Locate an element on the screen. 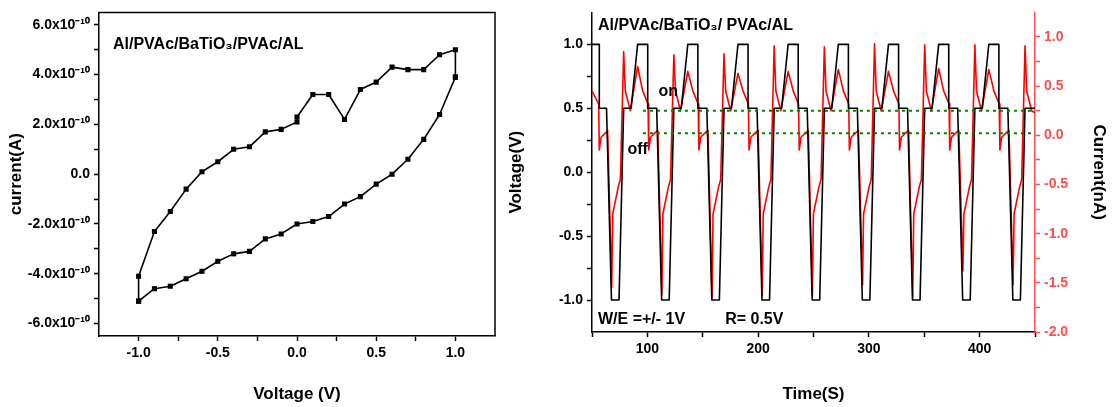 The width and height of the screenshot is (1115, 407). annotation: R= 0.5V is located at coordinates (754, 319).